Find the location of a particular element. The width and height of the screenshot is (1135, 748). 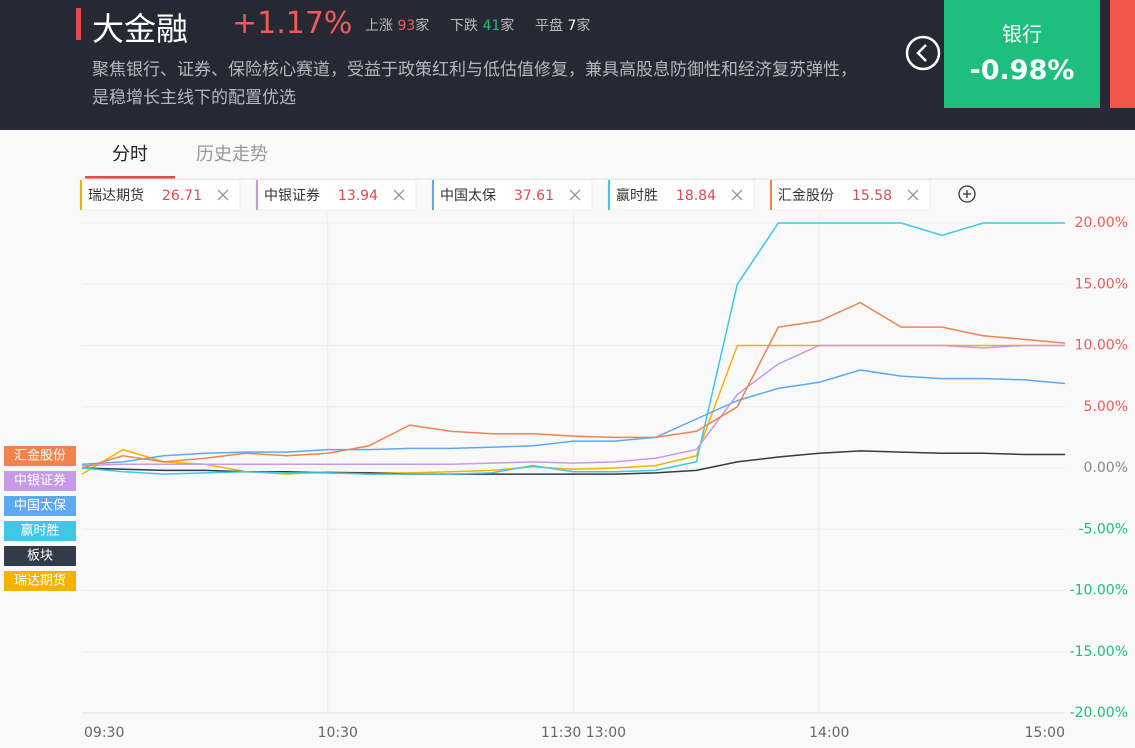

down-stat: 下跌 41家 is located at coordinates (482, 25).